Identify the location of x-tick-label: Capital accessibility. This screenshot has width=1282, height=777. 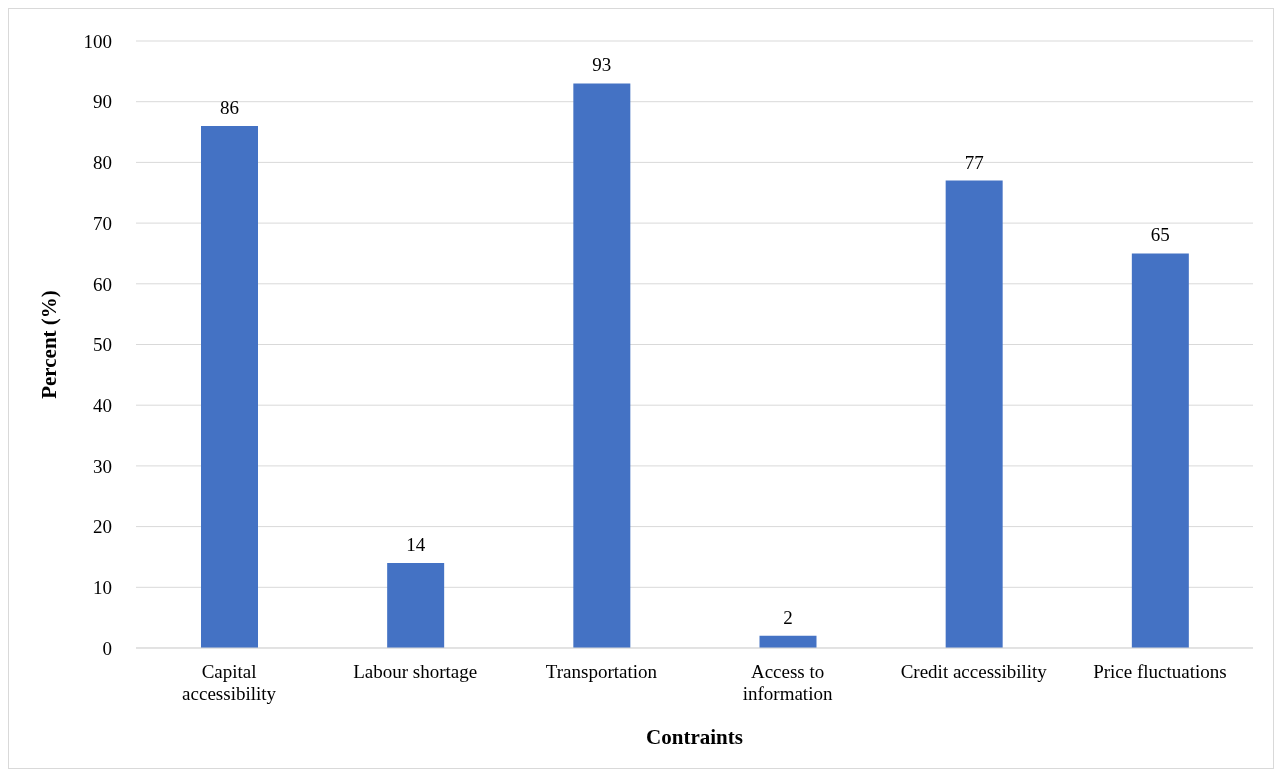
(229, 682).